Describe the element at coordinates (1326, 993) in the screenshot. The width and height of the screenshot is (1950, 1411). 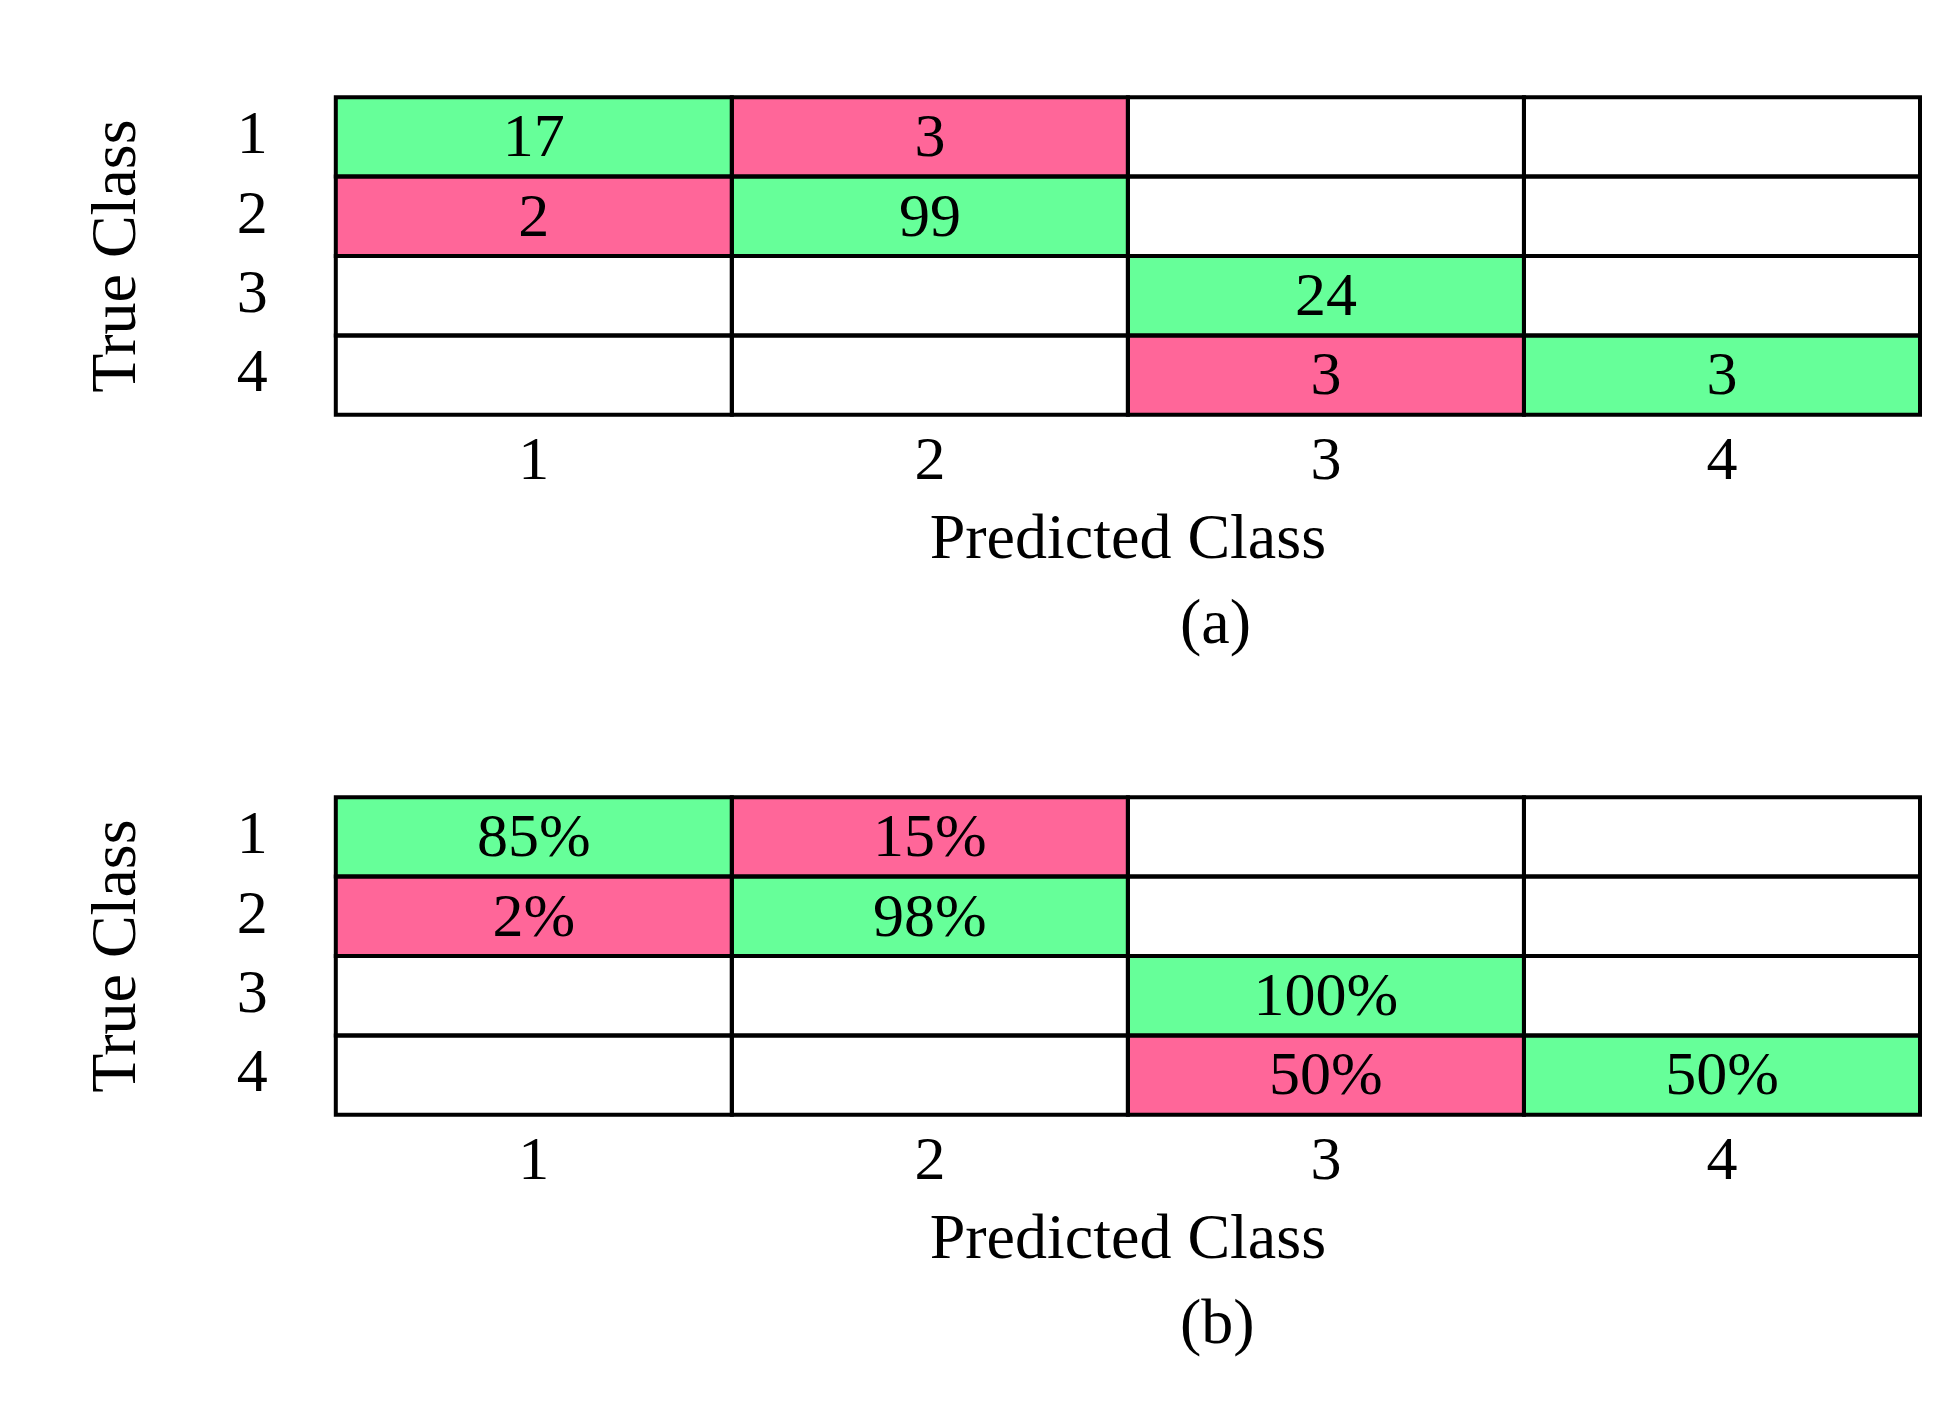
I see `data-label: 100%` at that location.